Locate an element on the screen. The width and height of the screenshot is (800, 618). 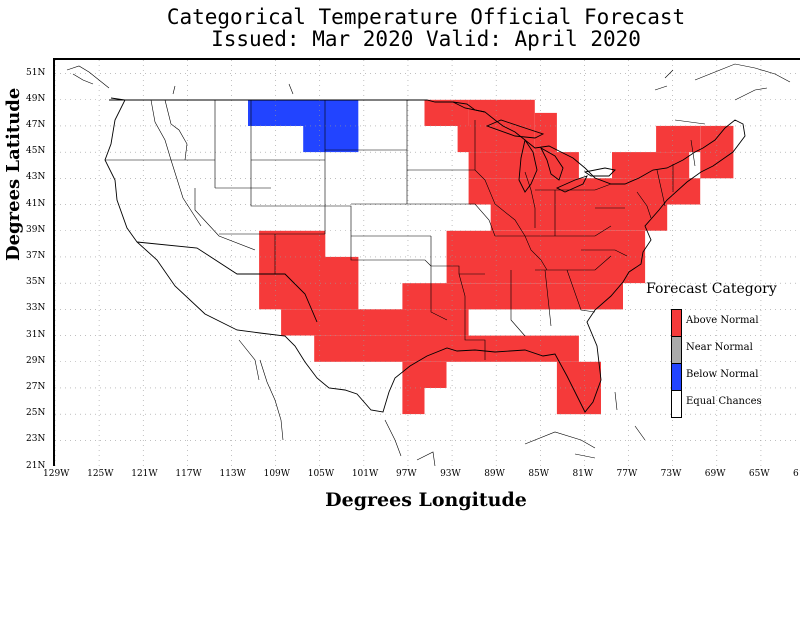
x-tick-label: 69W is located at coordinates (715, 474).